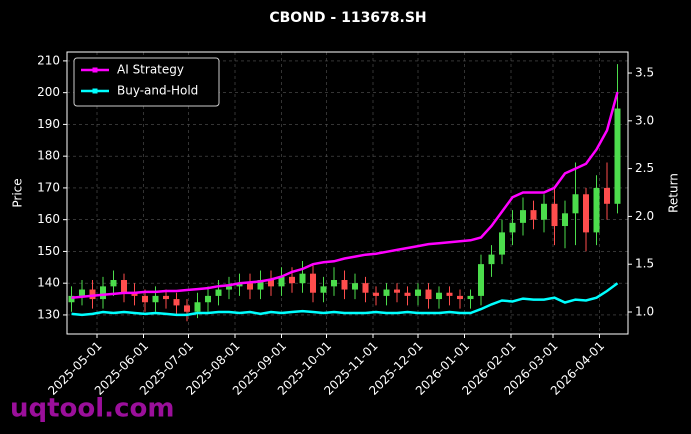 The image size is (691, 434). What do you see at coordinates (48, 314) in the screenshot?
I see `y-tick-label: 130` at bounding box center [48, 314].